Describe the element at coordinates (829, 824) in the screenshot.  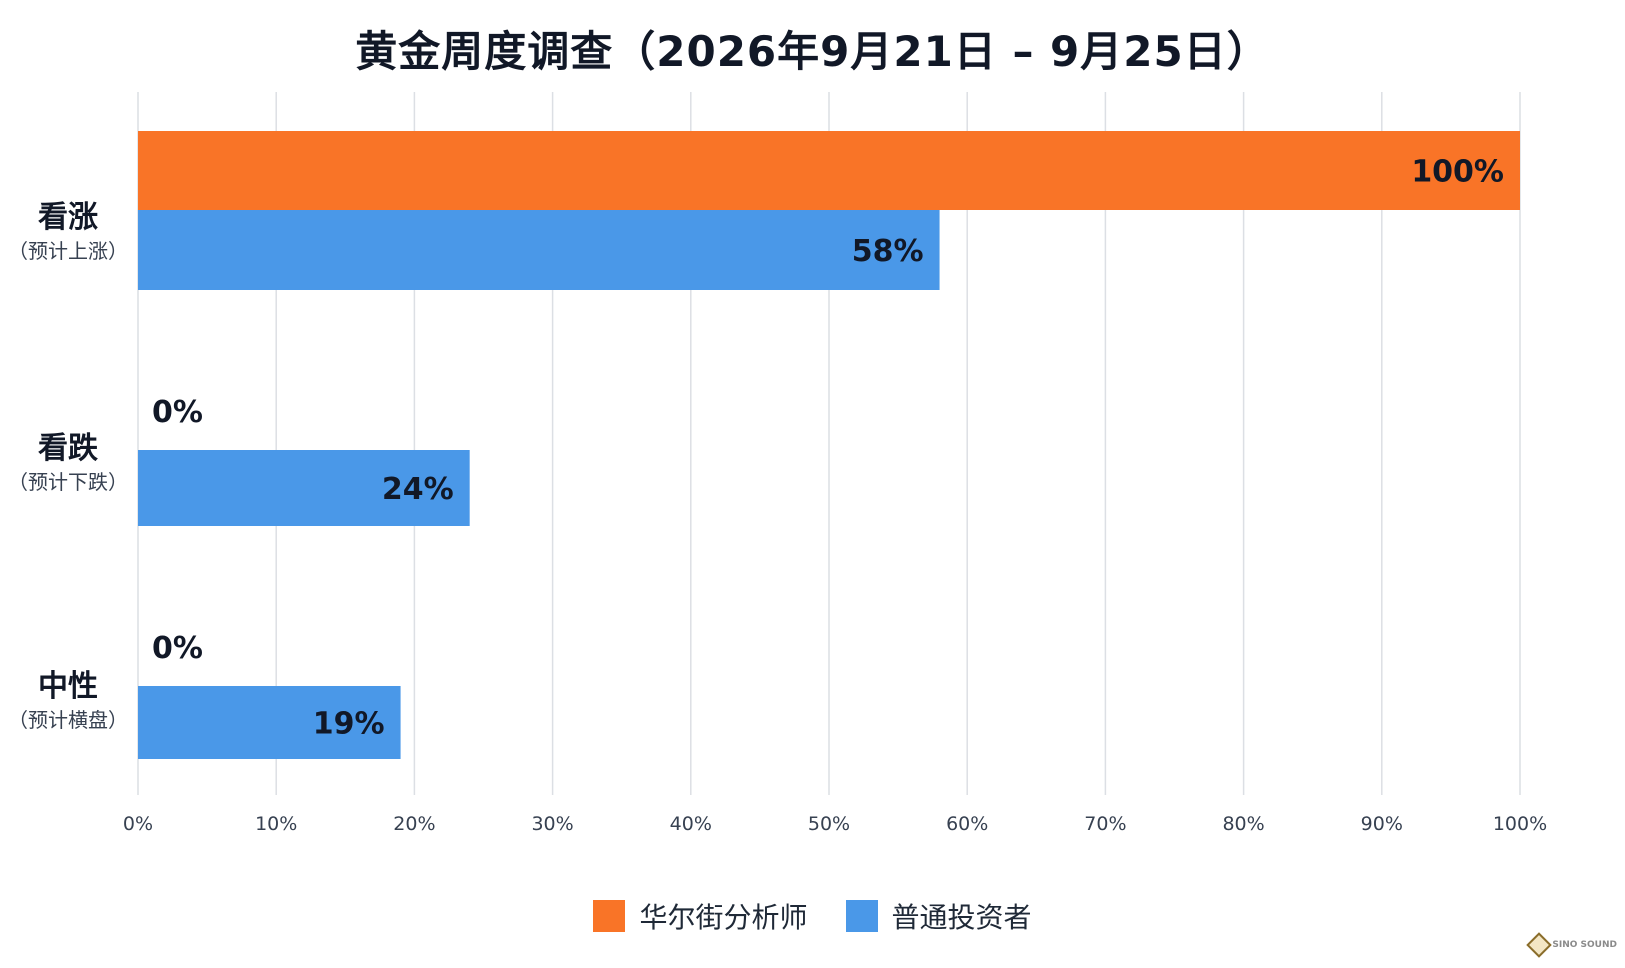
I see `x-tick-label: 50%` at that location.